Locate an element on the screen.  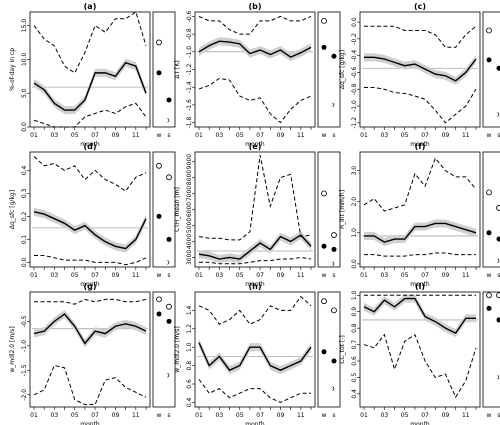
y-tick-label: 1.4 is located at coordinates (189, 310).